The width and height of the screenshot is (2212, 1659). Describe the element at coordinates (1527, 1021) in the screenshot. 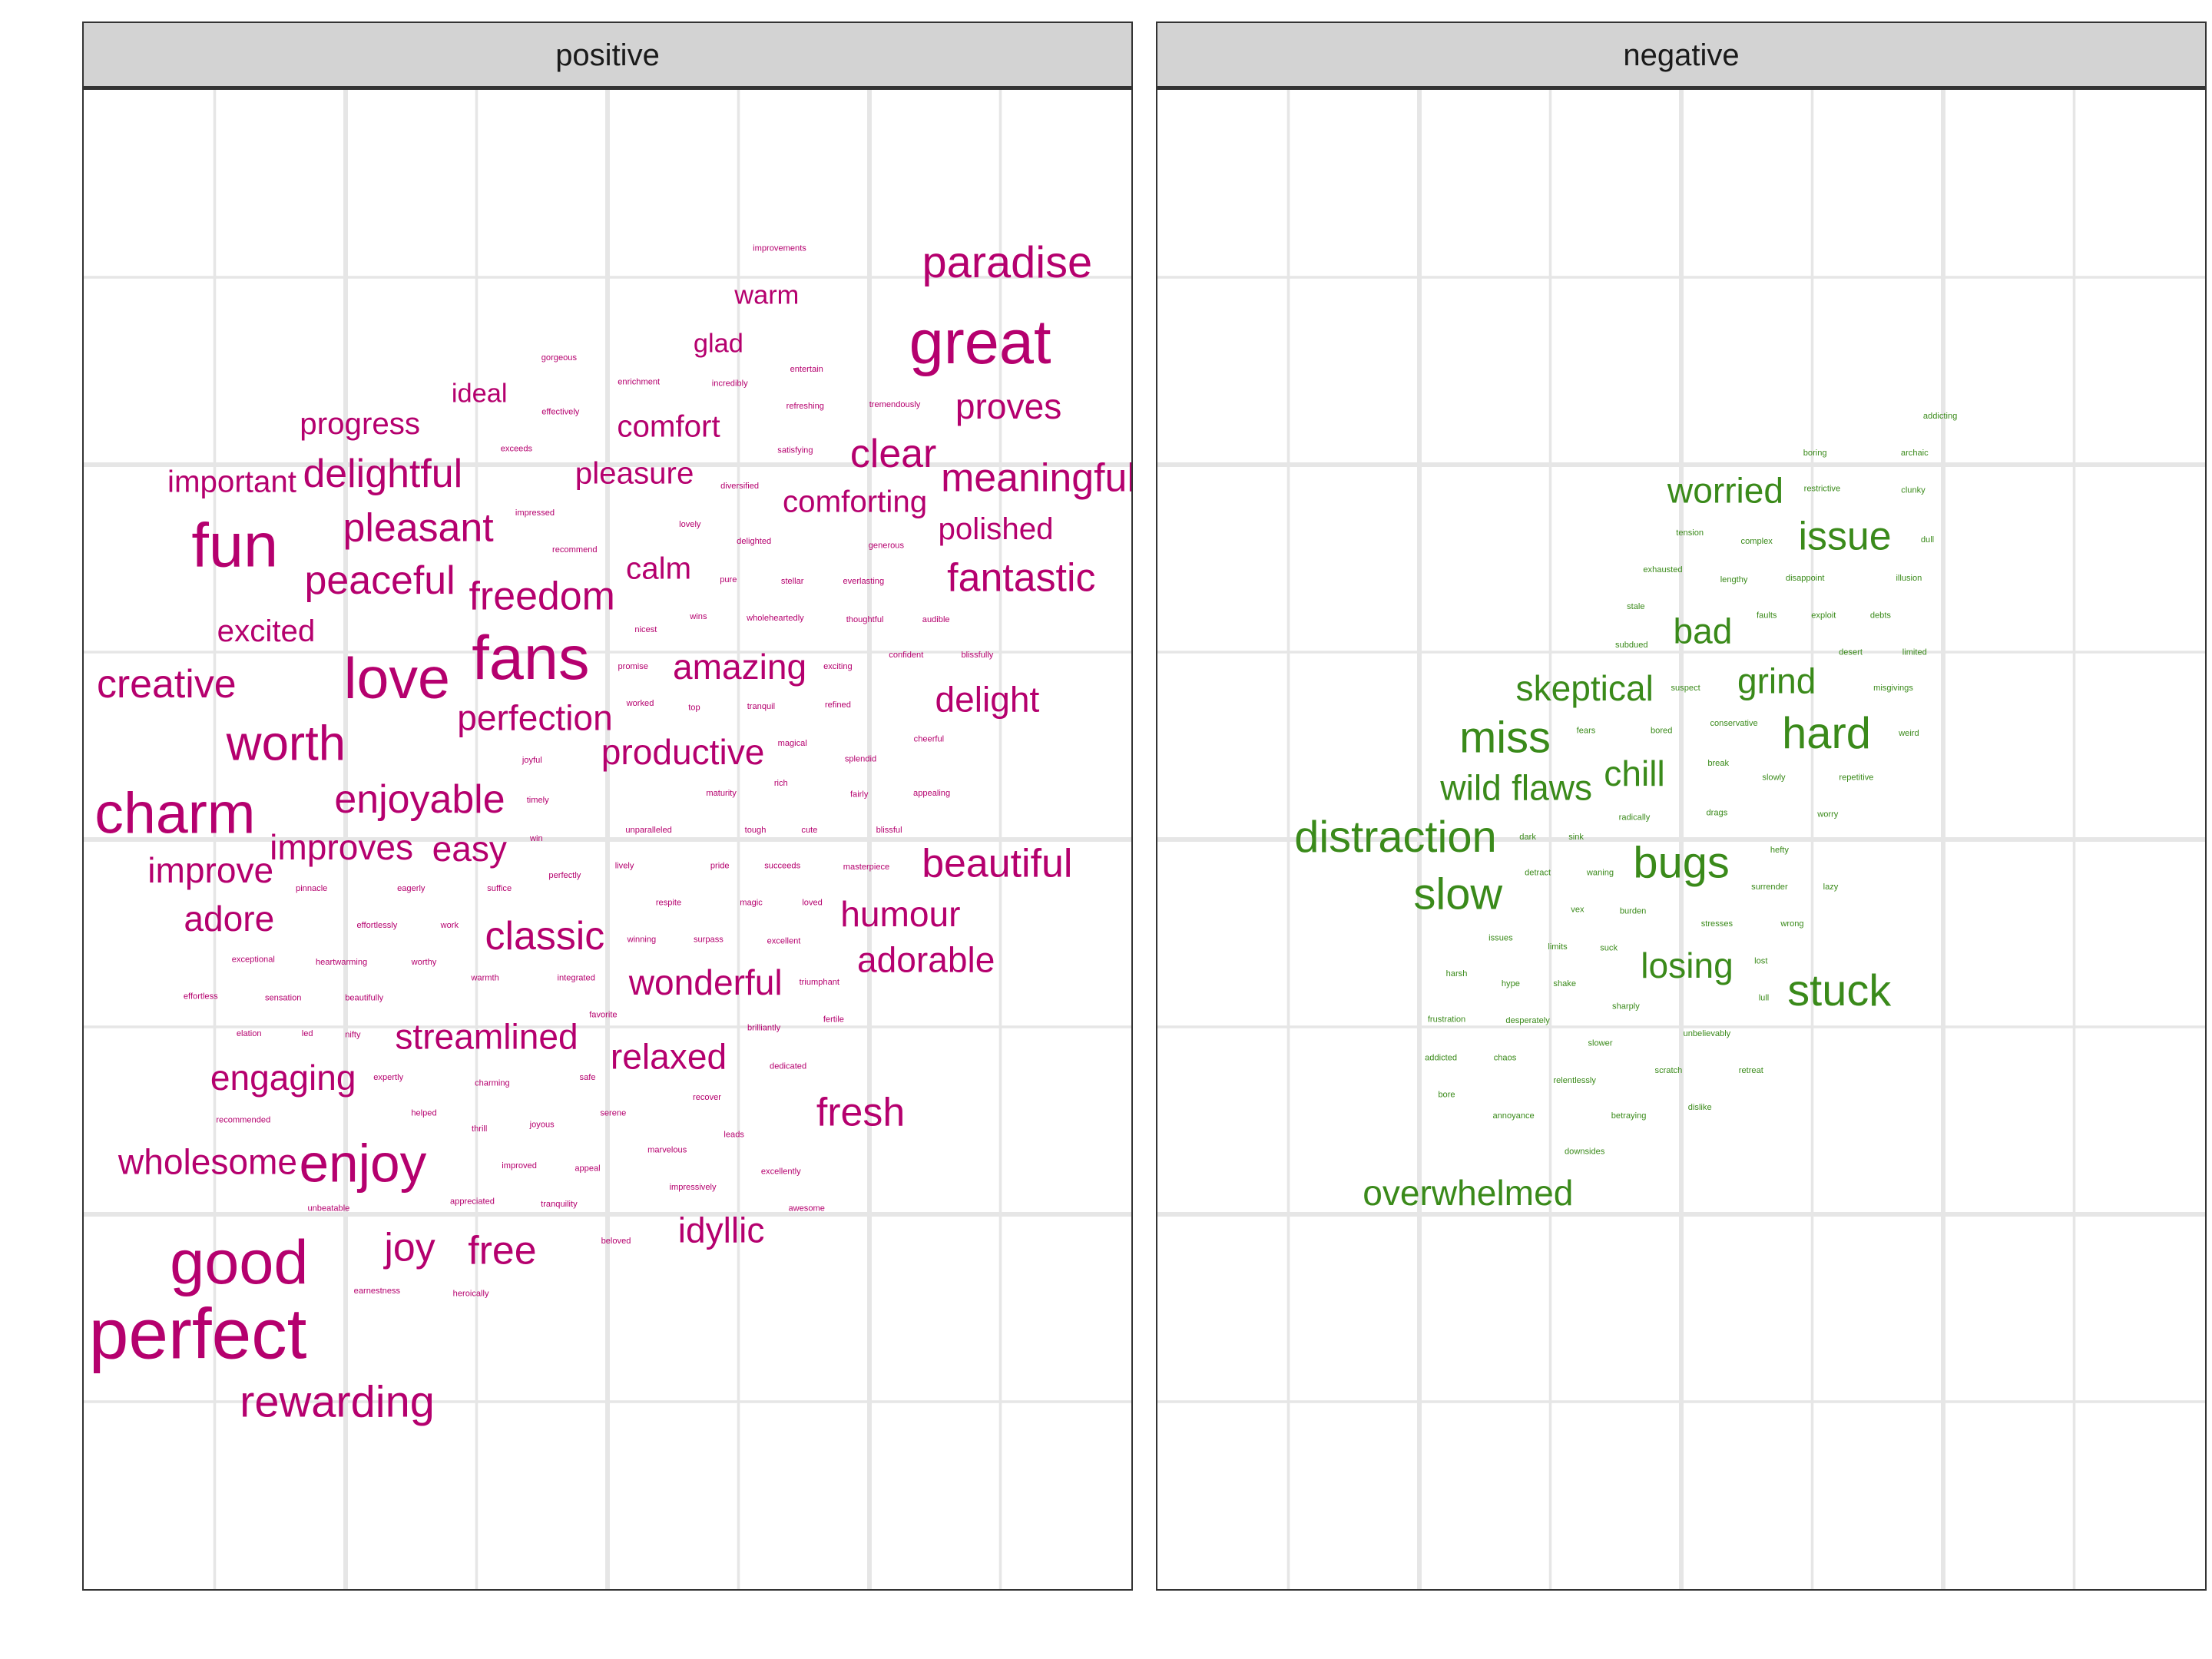

I see `word-negative: desperately` at that location.